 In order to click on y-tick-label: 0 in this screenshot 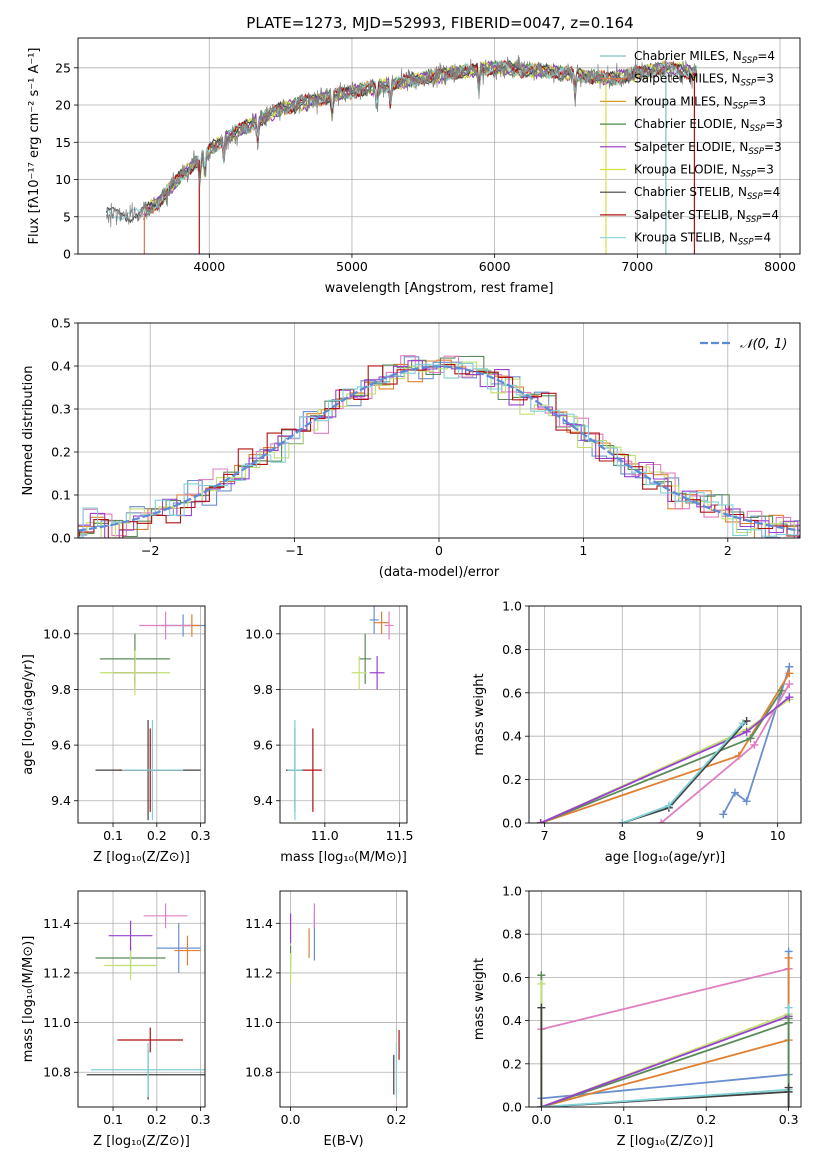, I will do `click(67, 254)`.